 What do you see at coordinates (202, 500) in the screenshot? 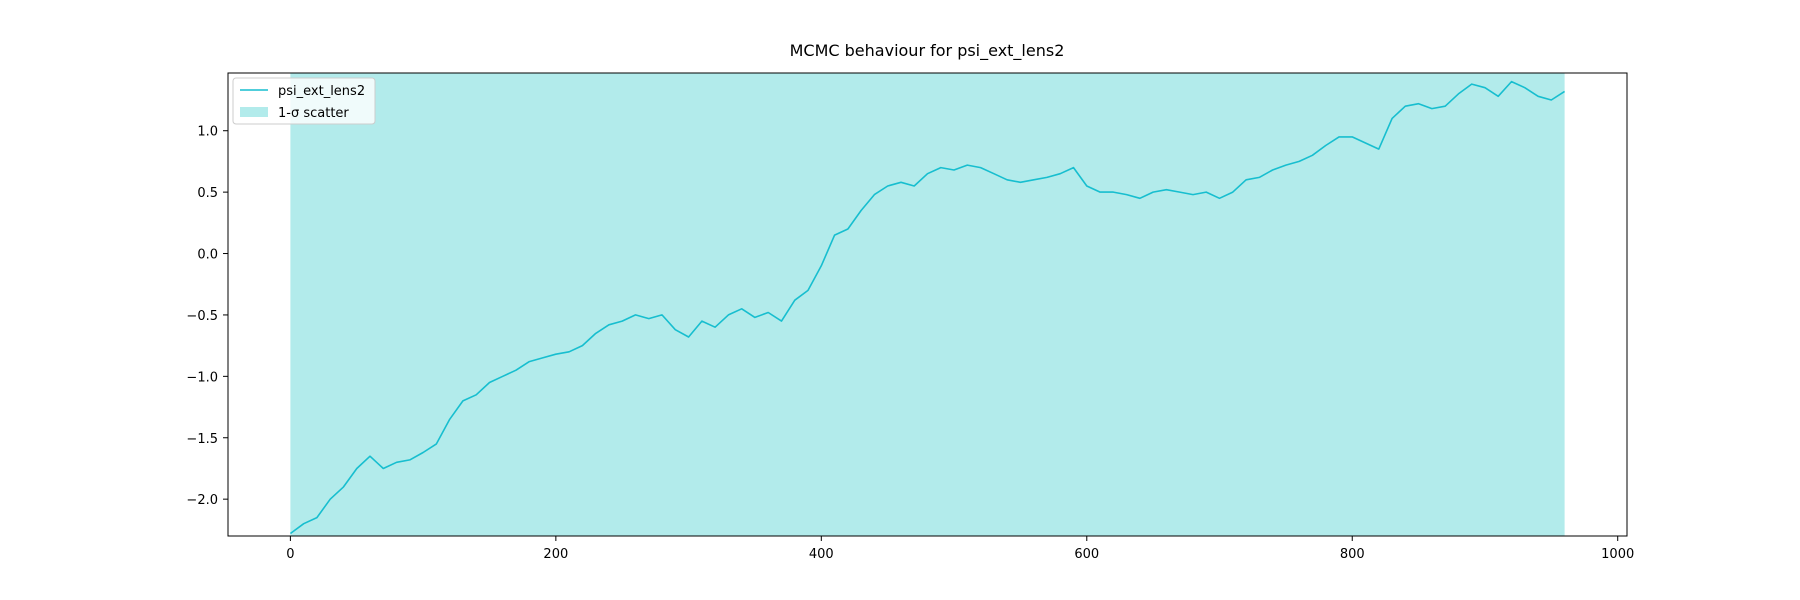
I see `y-tick-label: −2.0` at bounding box center [202, 500].